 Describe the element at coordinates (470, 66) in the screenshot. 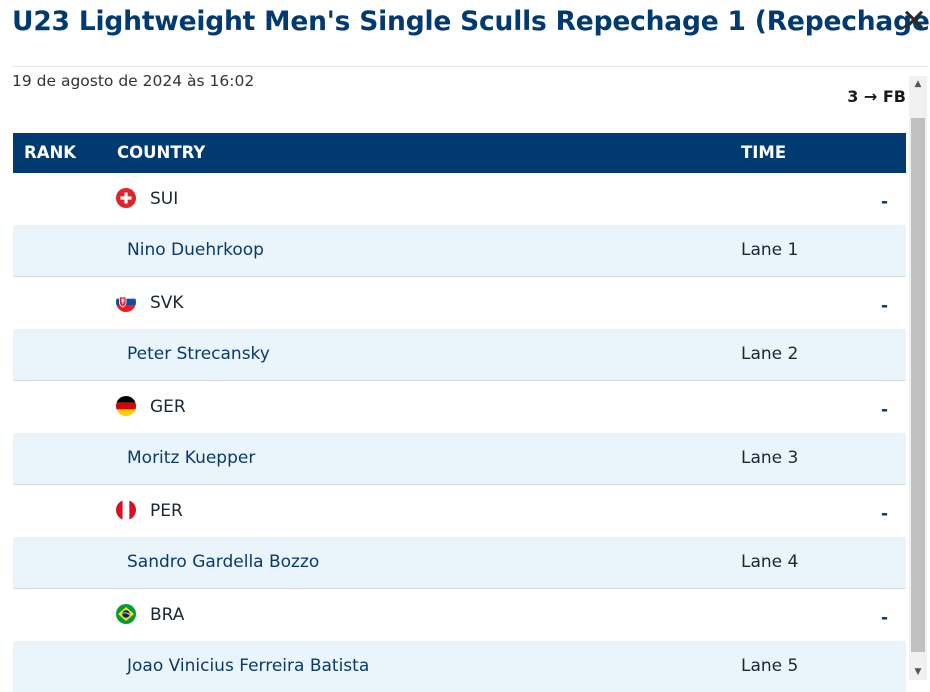

I see `header-divider` at that location.